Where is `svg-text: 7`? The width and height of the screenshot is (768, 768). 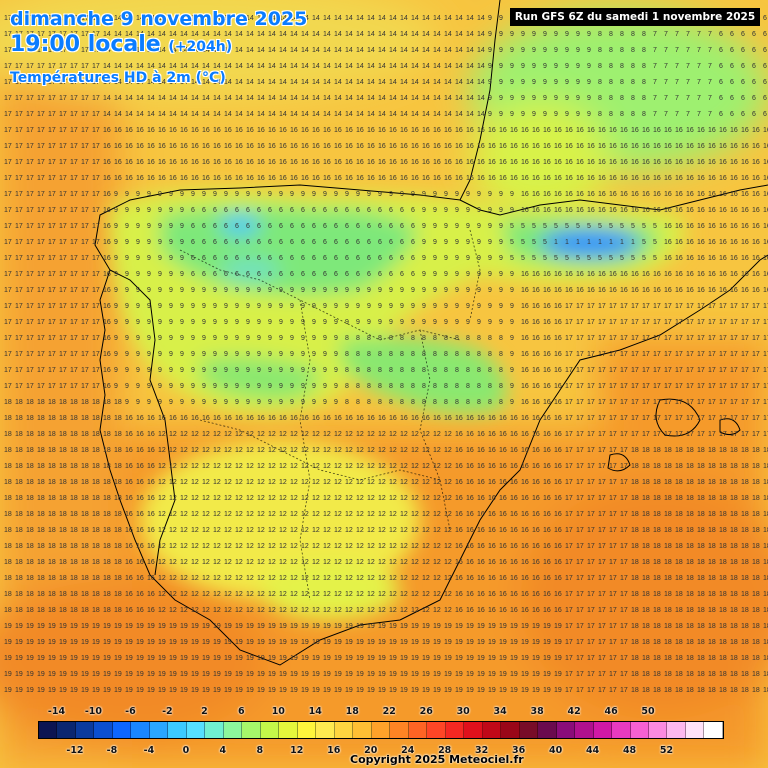 svg-text: 7 is located at coordinates (677, 50).